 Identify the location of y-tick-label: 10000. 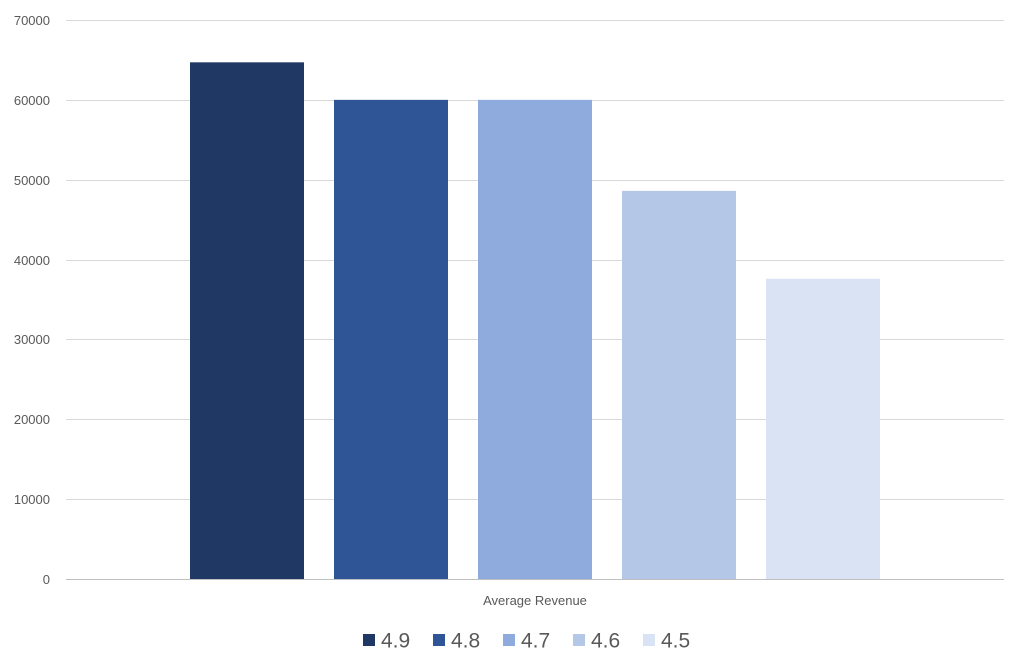
(32, 499).